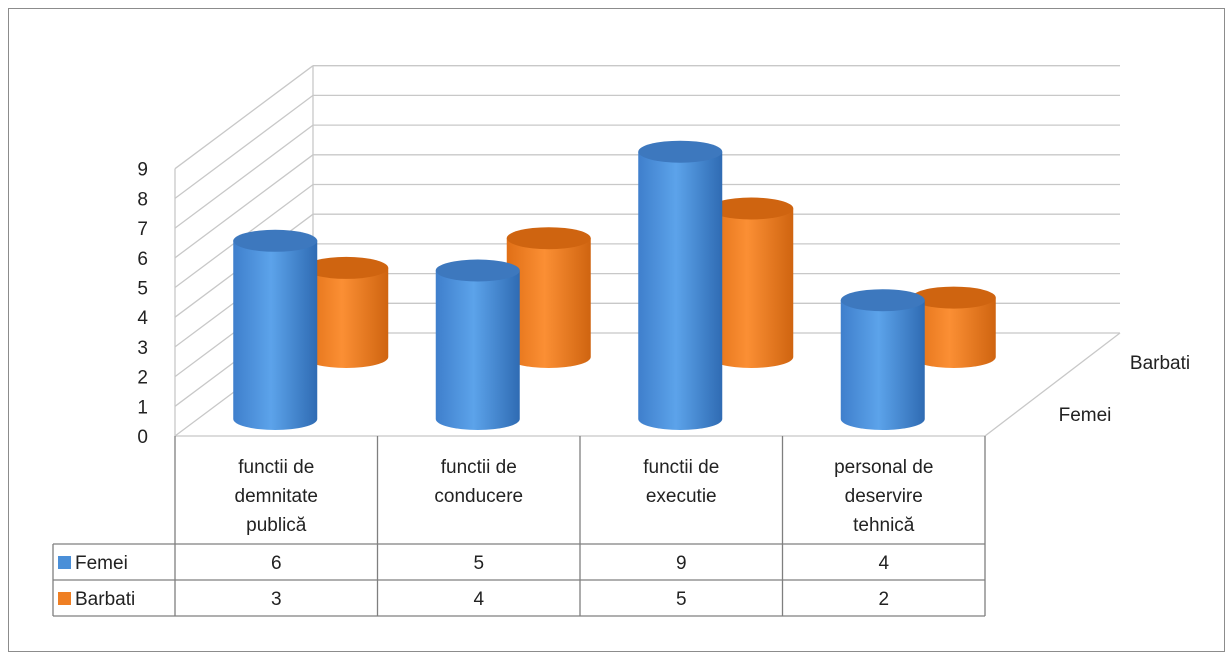 The width and height of the screenshot is (1231, 655). Describe the element at coordinates (142, 437) in the screenshot. I see `y-tick-label: 0` at that location.